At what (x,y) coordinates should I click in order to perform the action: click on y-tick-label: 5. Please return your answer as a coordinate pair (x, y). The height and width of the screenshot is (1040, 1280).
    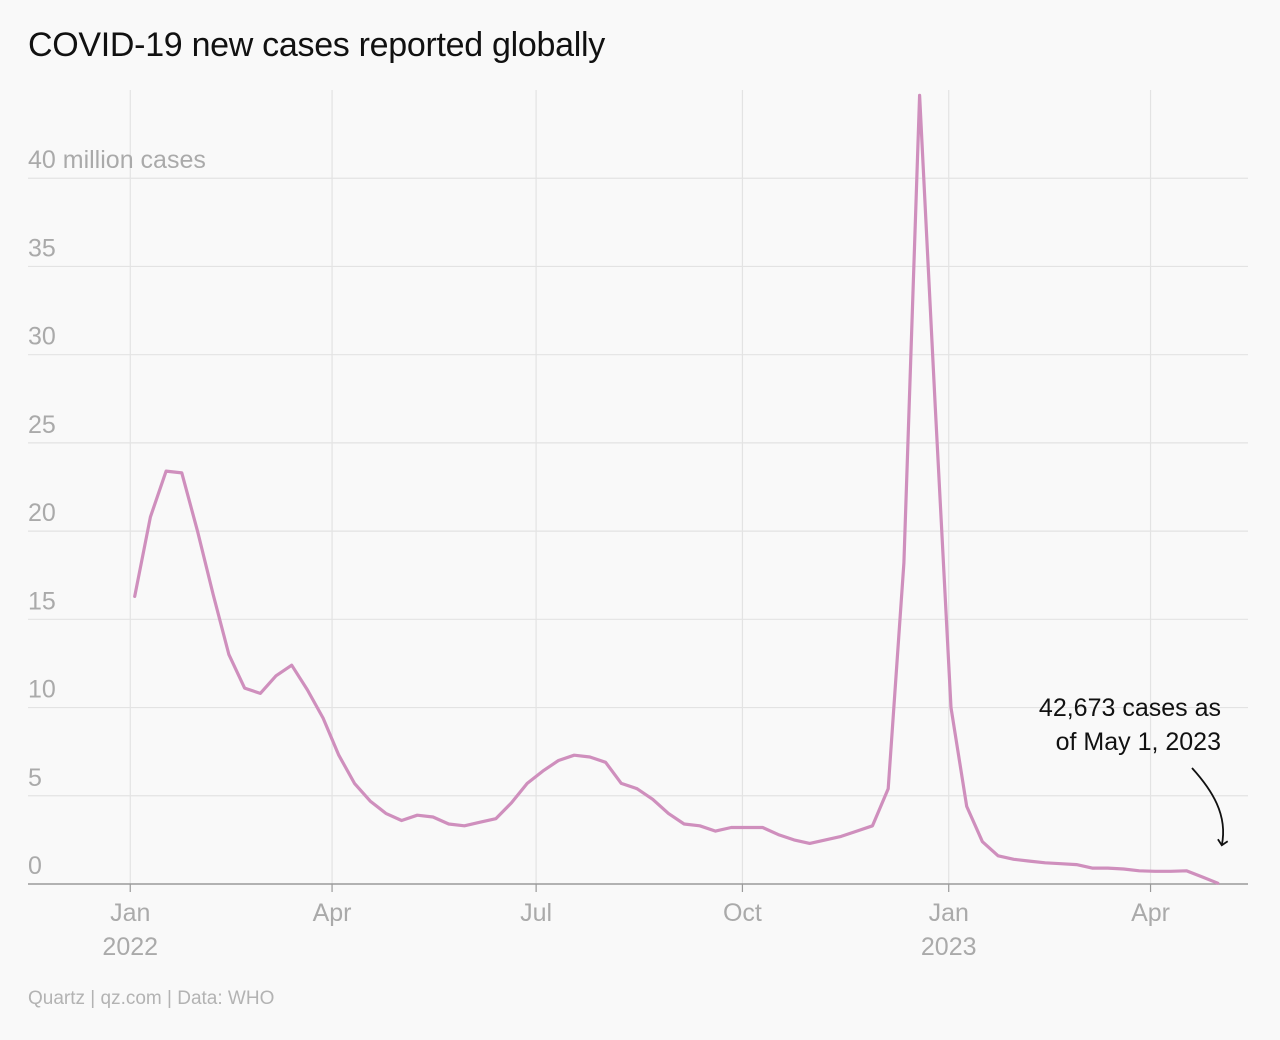
    Looking at the image, I should click on (35, 778).